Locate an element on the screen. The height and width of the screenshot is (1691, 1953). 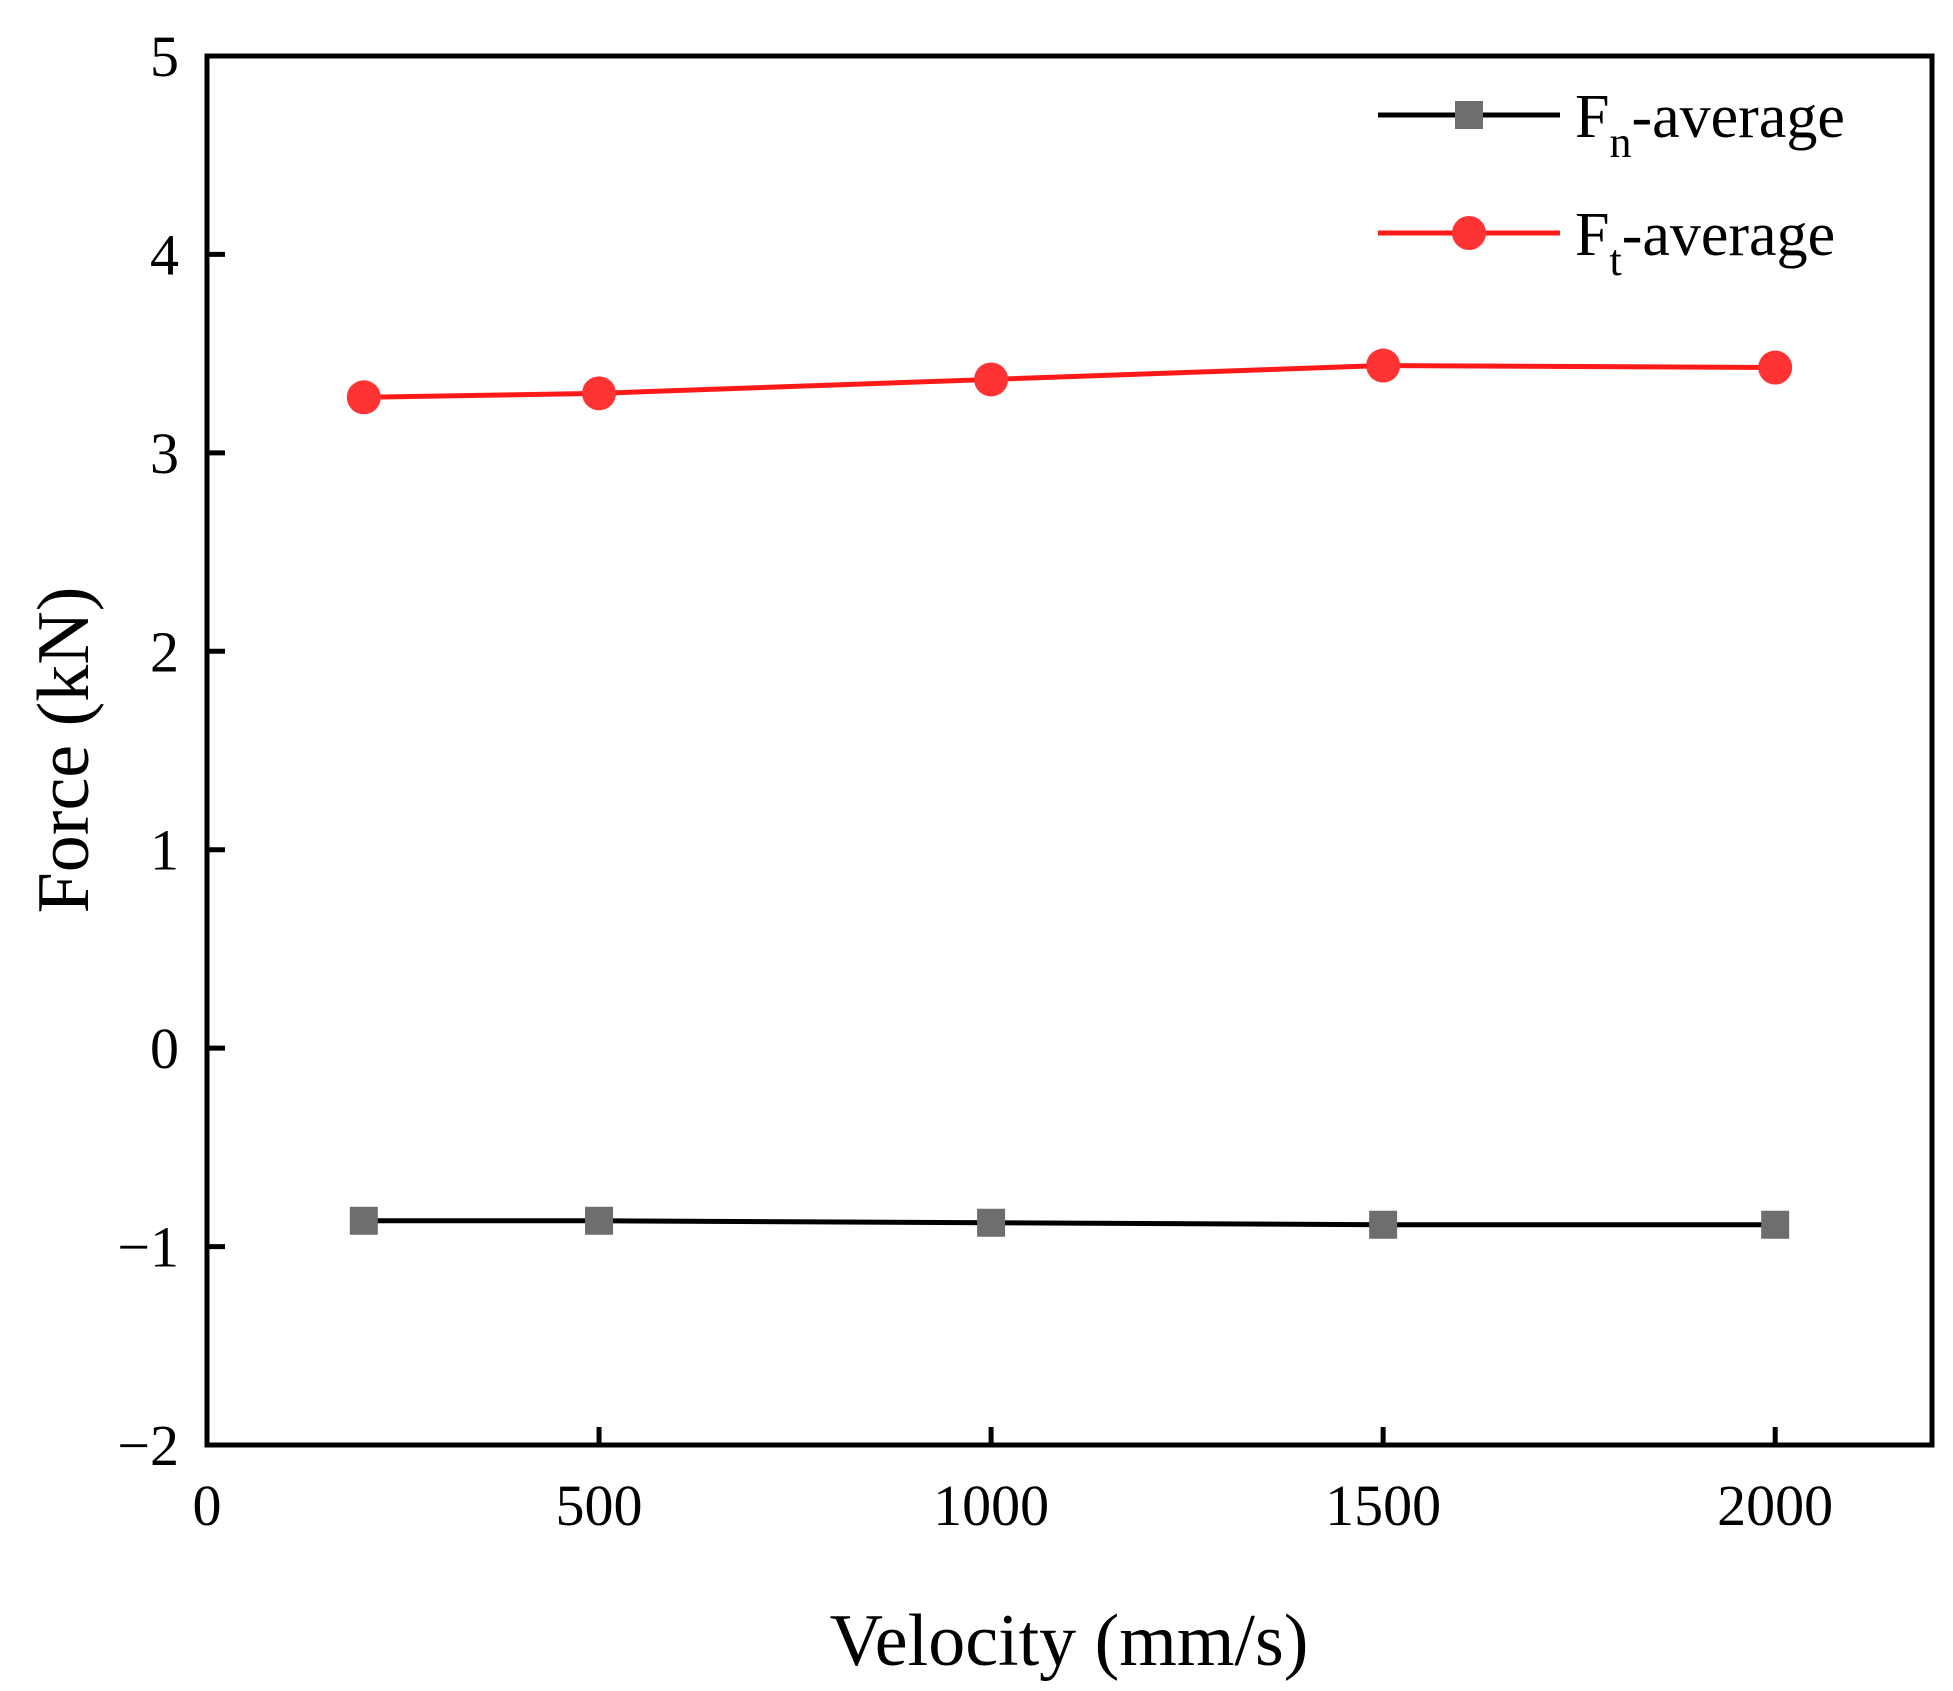
y-tick-label: 3 is located at coordinates (164, 453).